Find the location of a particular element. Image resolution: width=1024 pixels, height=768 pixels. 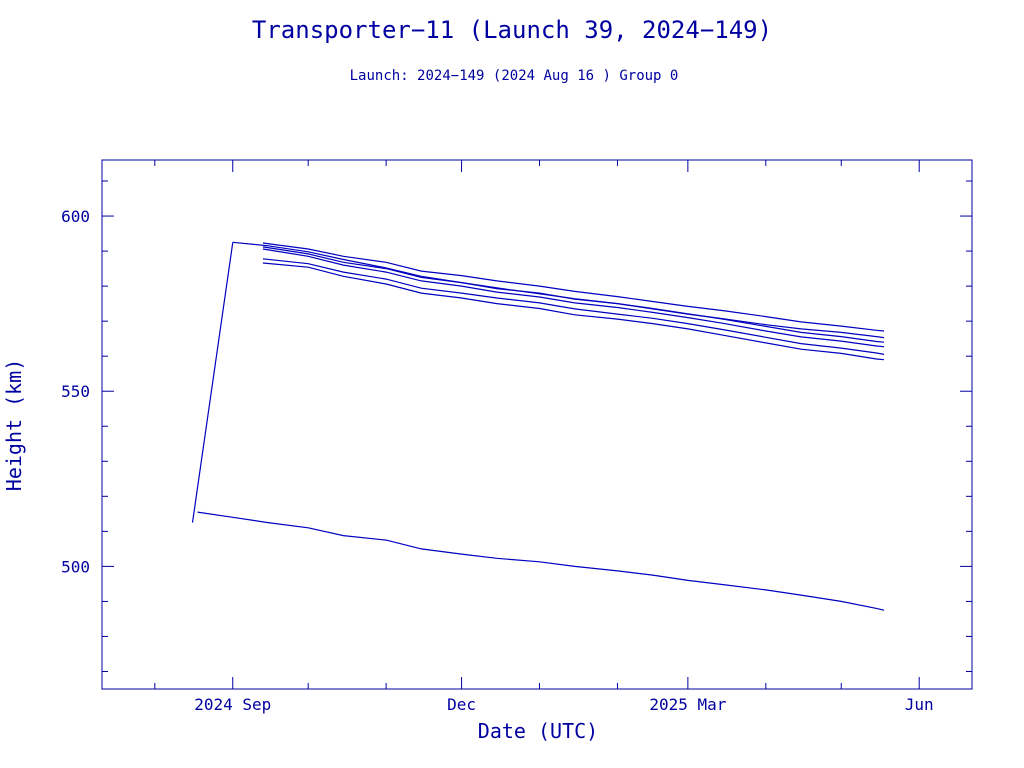

y-tick-label: 600 is located at coordinates (75, 216).